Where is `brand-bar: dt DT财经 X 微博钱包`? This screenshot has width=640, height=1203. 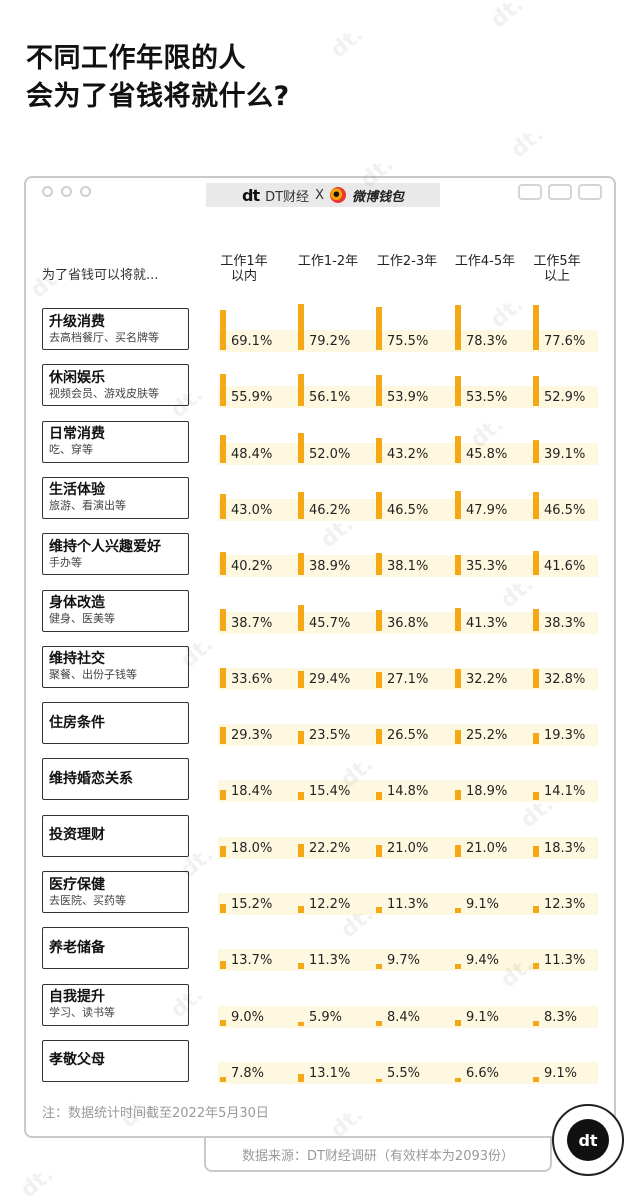
brand-bar: dt DT财经 X 微博钱包 is located at coordinates (323, 195).